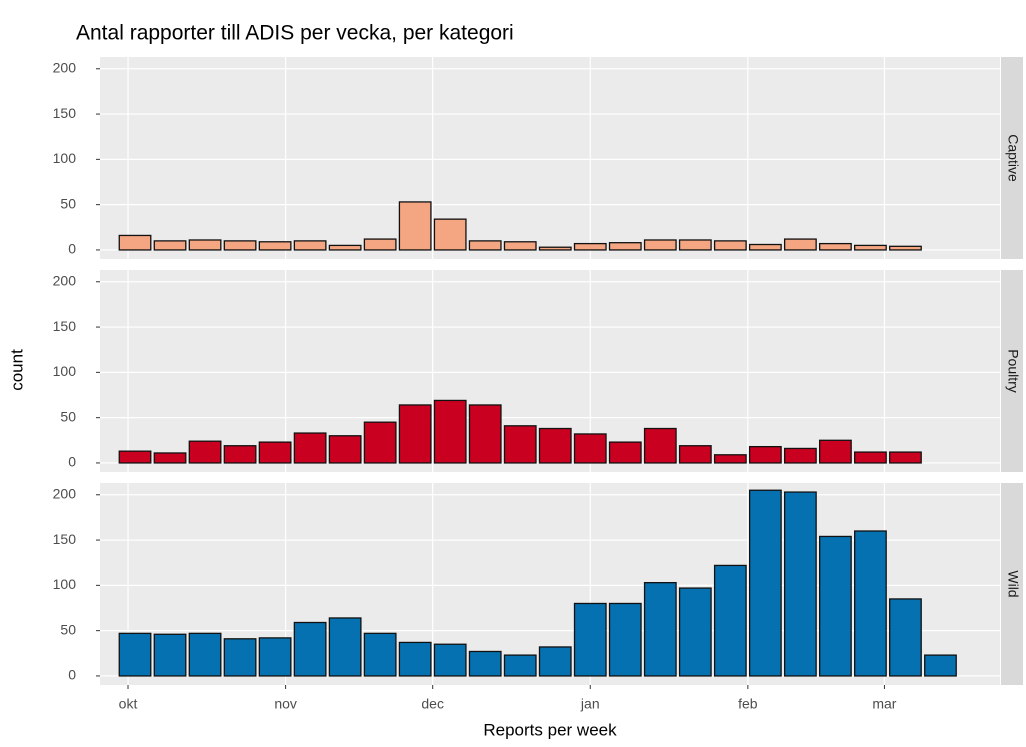 The height and width of the screenshot is (747, 1026). I want to click on facet-label: Wild, so click(1013, 583).